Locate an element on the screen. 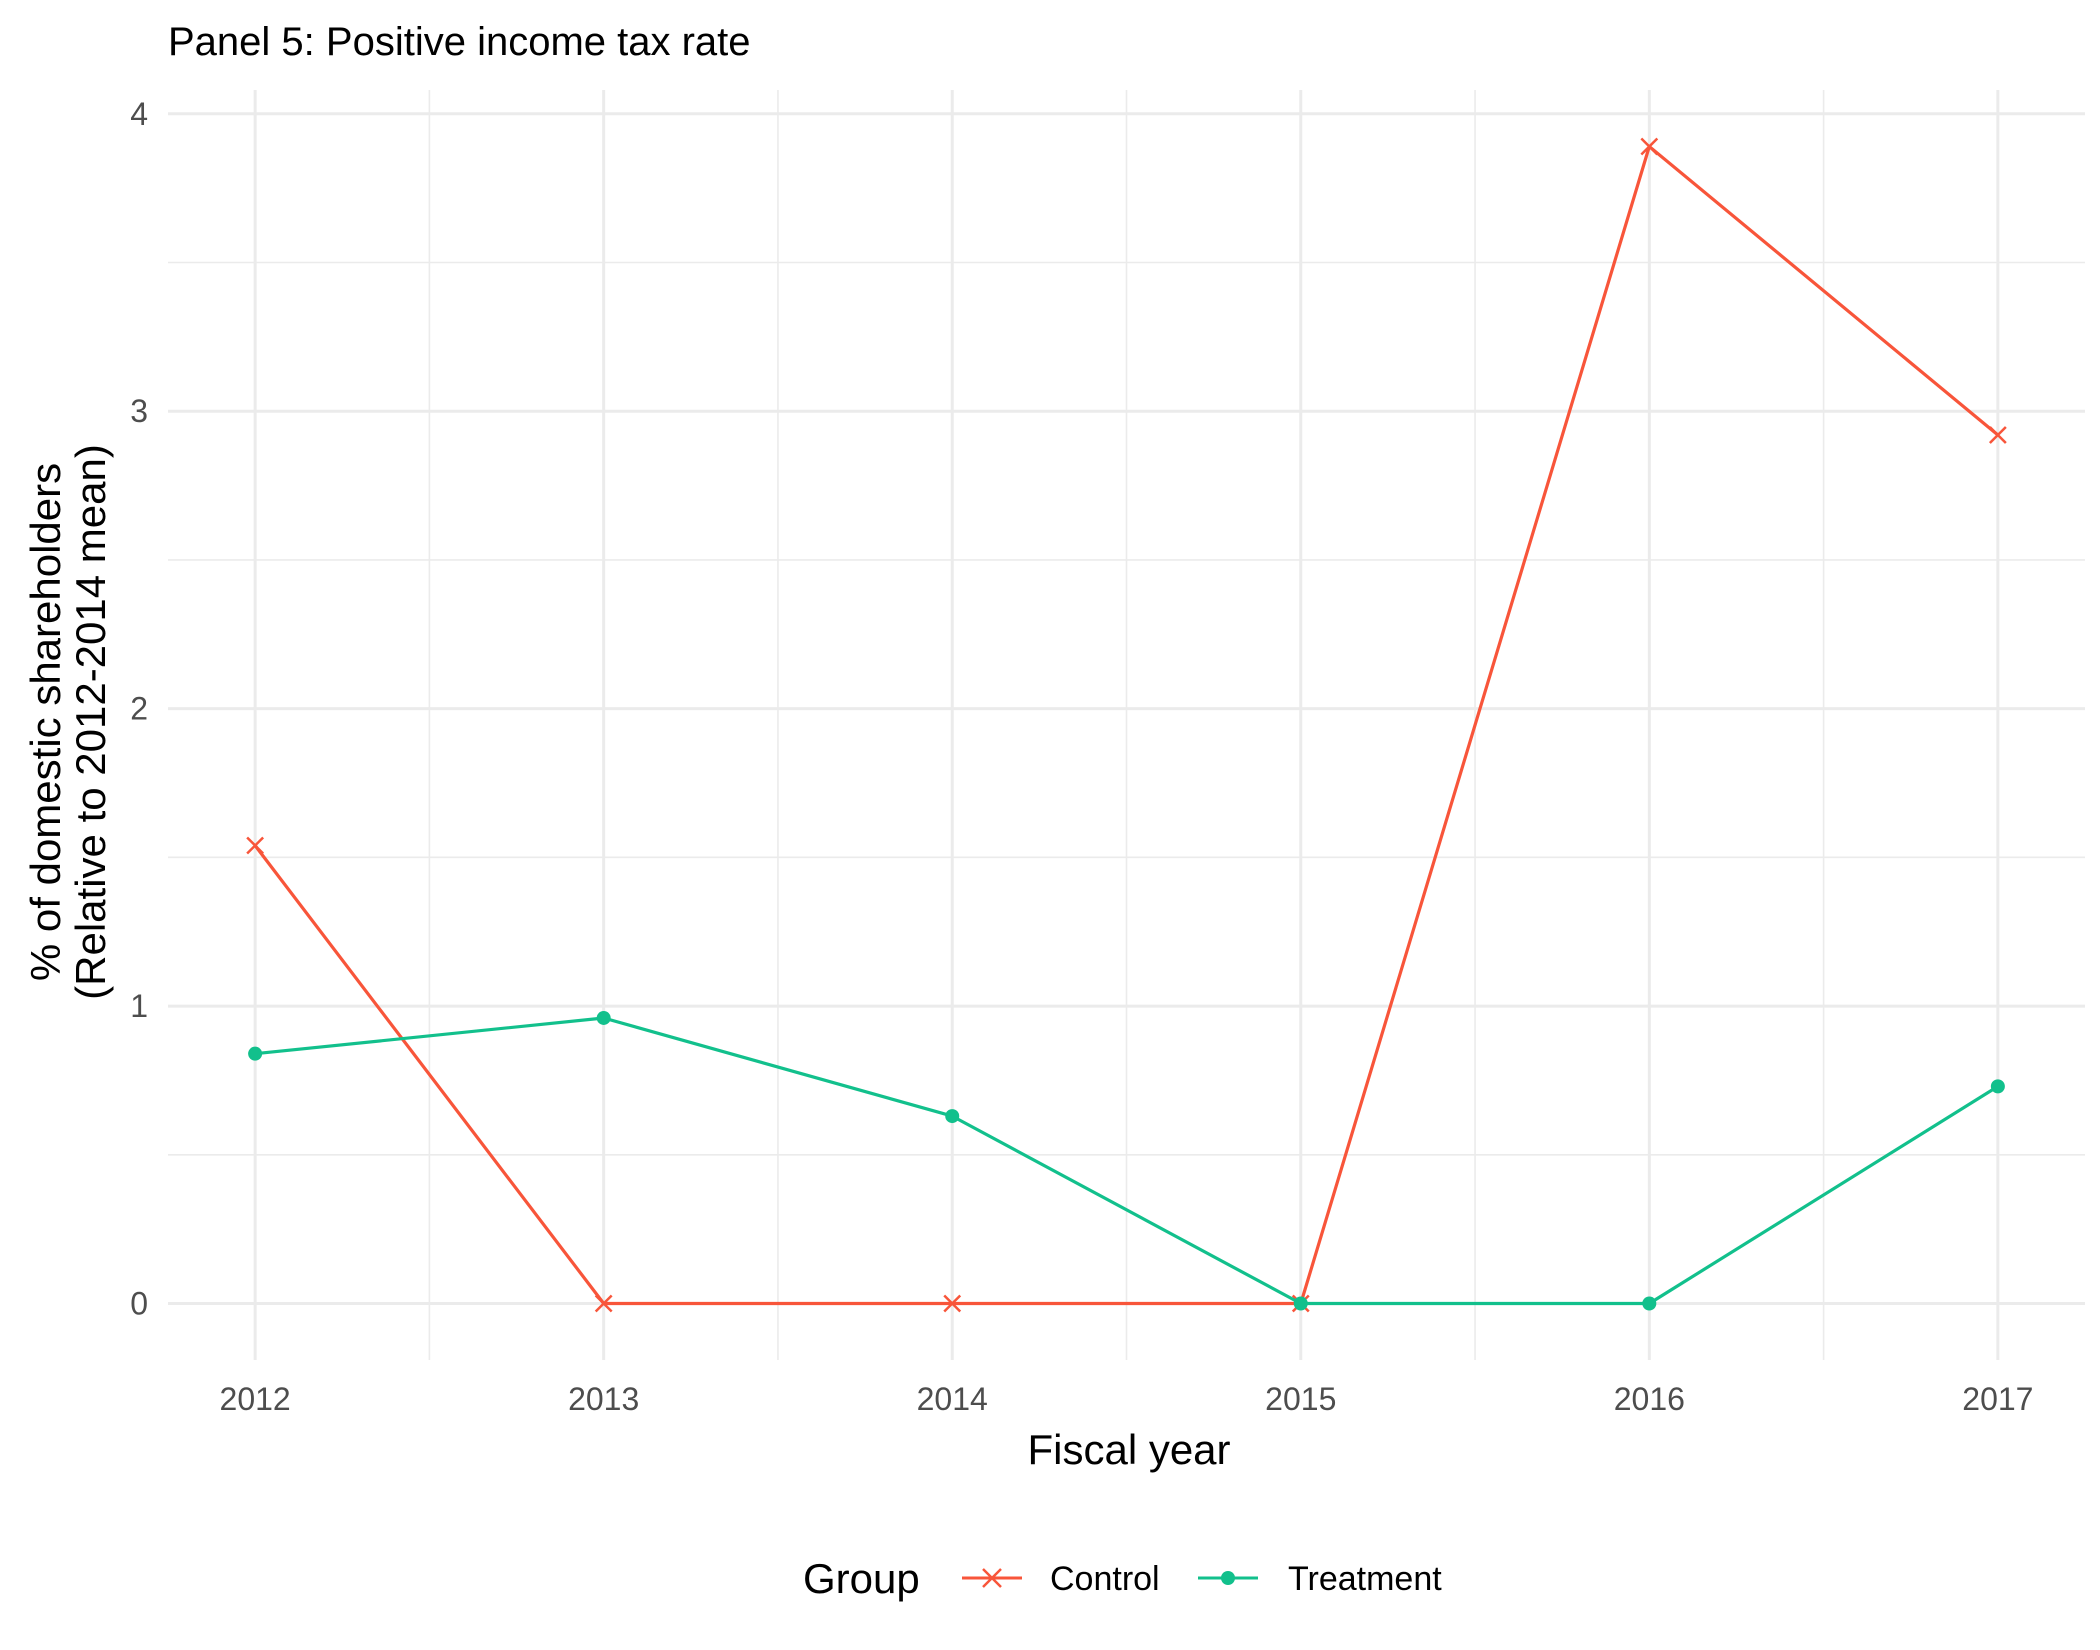 This screenshot has width=2100, height=1650. y-axis-ticks: 0 1 2 3 4 is located at coordinates (139, 709).